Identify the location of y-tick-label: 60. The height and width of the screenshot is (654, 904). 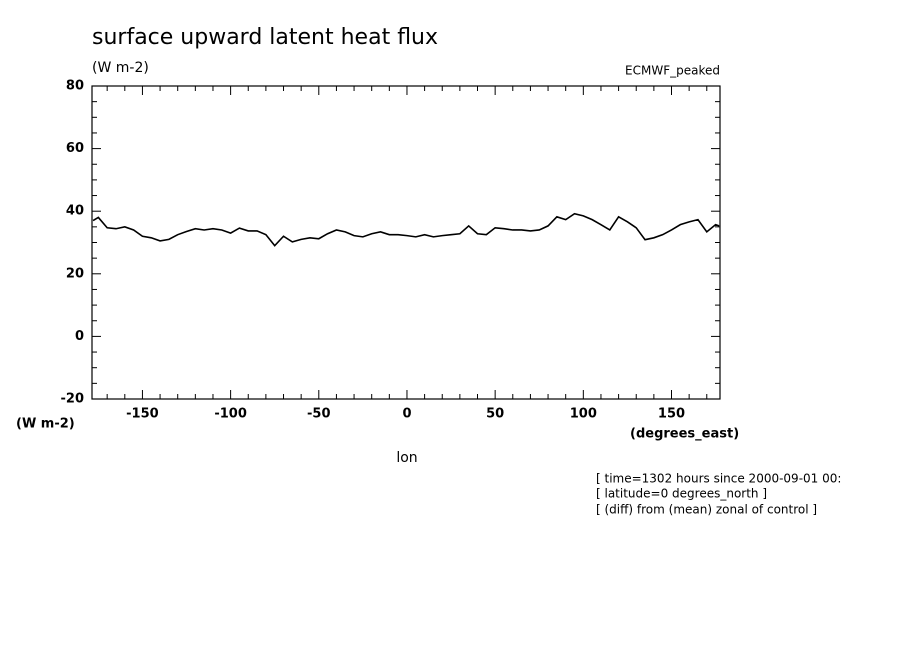
(75, 148).